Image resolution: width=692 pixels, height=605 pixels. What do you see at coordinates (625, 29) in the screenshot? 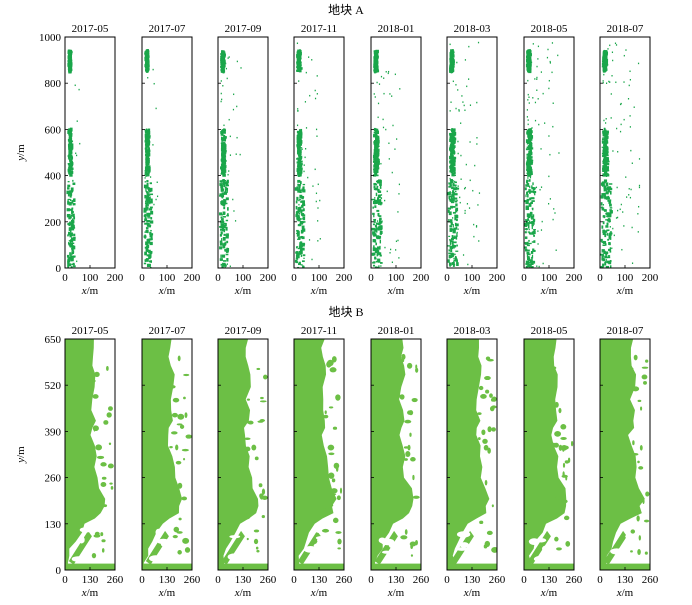
I see `panel-title: 2018-07` at bounding box center [625, 29].